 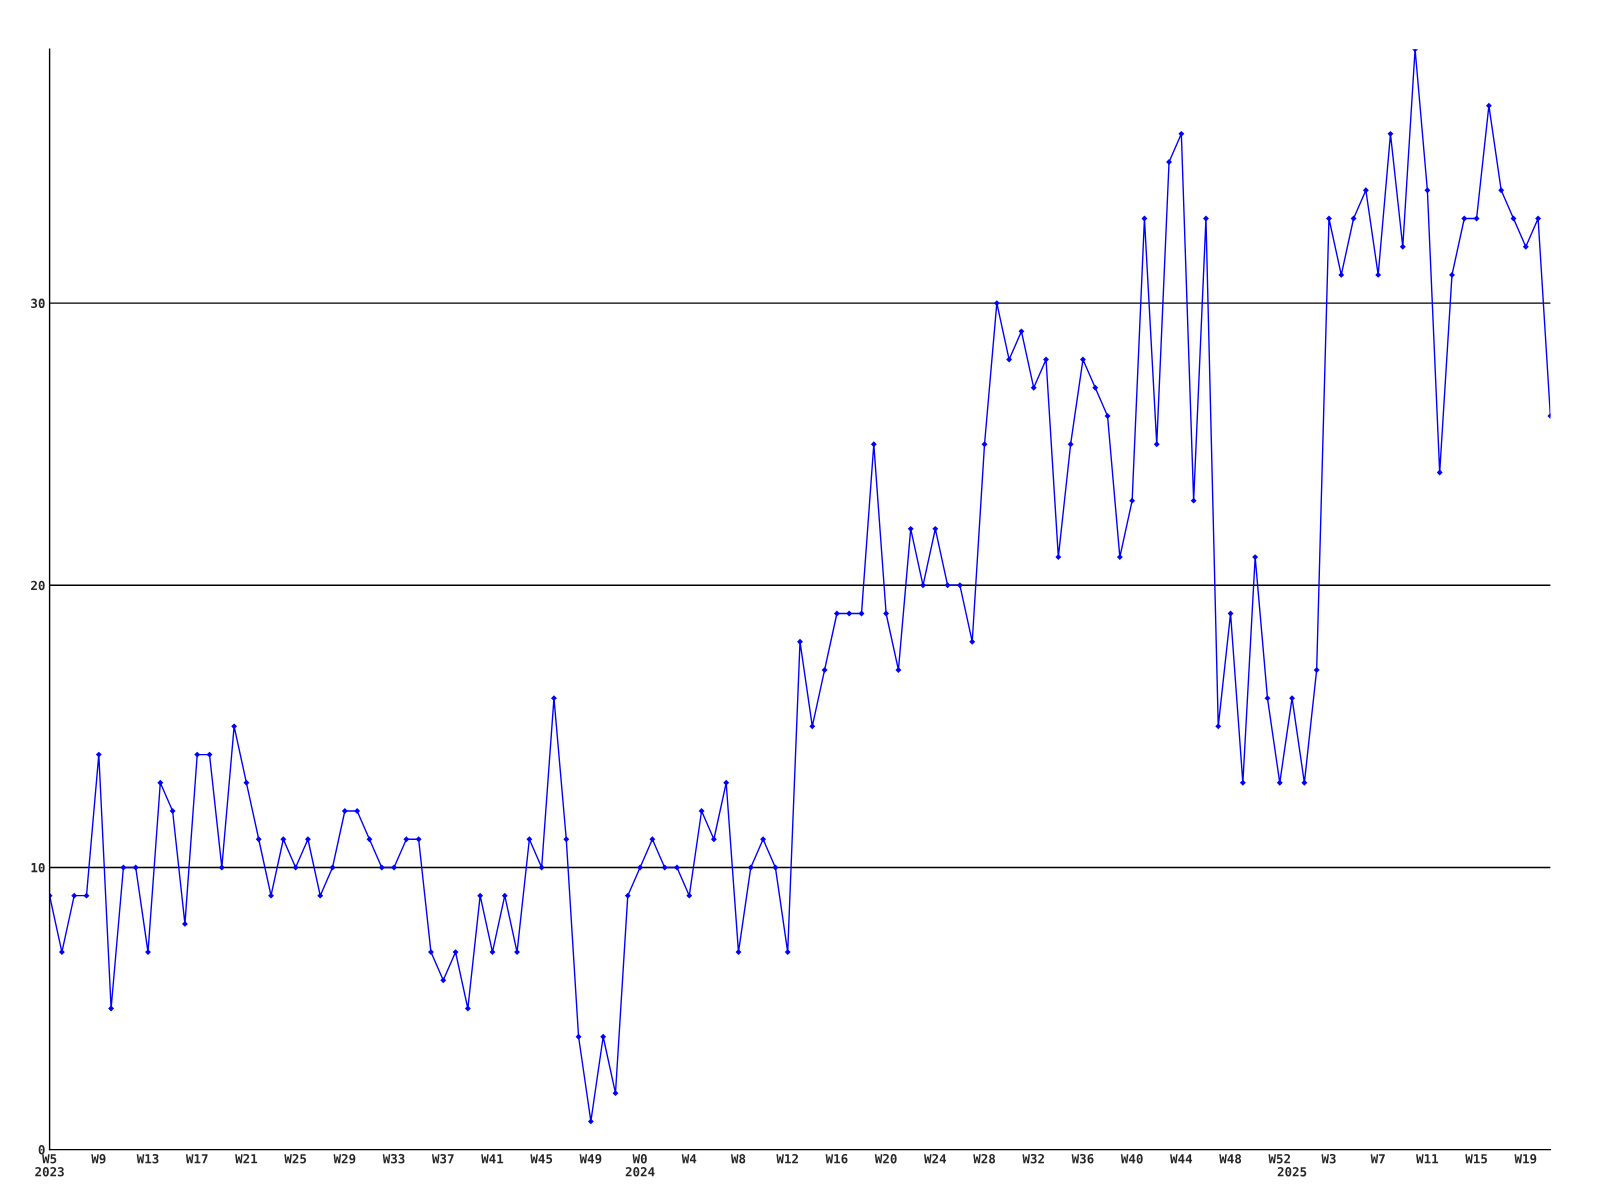 What do you see at coordinates (1427, 1159) in the screenshot?
I see `x-tick-label: W11` at bounding box center [1427, 1159].